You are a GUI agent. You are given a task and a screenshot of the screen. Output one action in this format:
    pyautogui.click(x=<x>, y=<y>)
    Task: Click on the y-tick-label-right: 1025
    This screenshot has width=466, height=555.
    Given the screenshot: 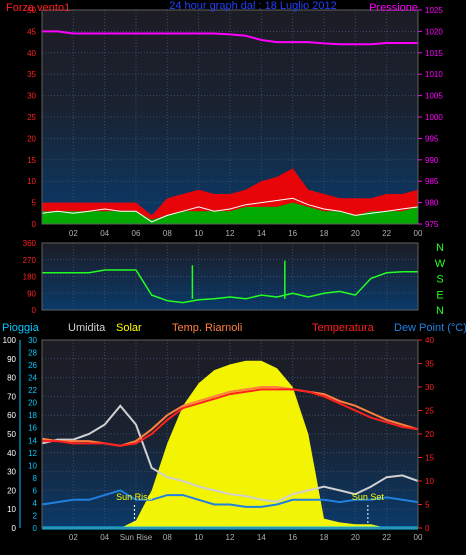 What is the action you would take?
    pyautogui.click(x=434, y=10)
    